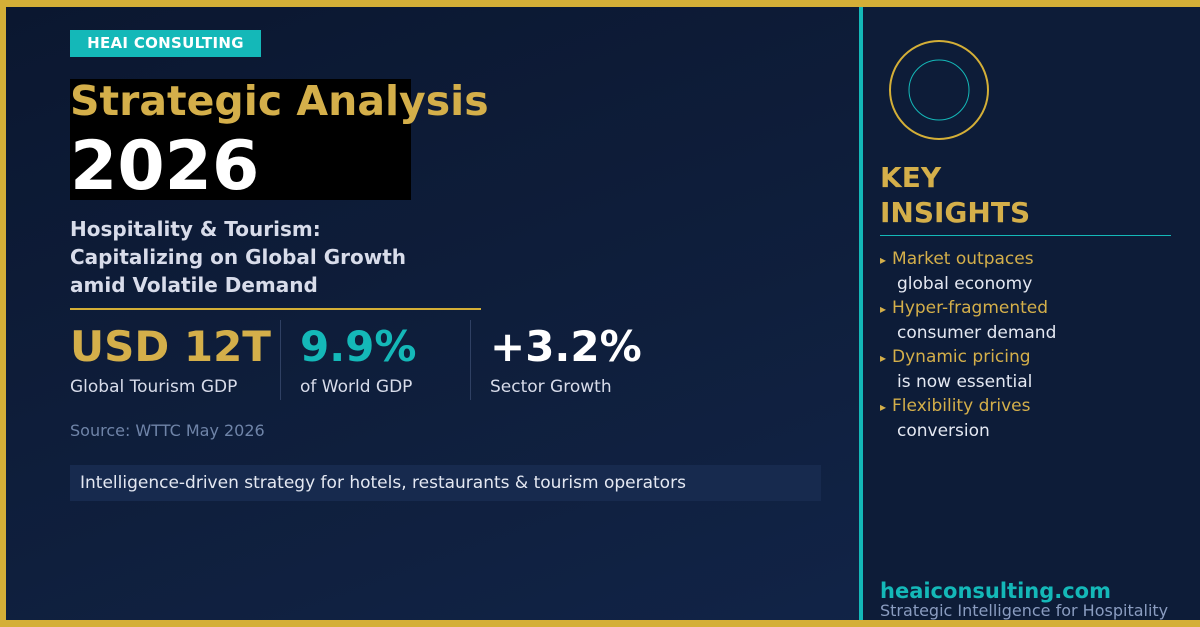 This screenshot has width=1200, height=627. Describe the element at coordinates (1030, 320) in the screenshot. I see `insight-item: ▸ Hyper-fragmented consumer demand` at that location.